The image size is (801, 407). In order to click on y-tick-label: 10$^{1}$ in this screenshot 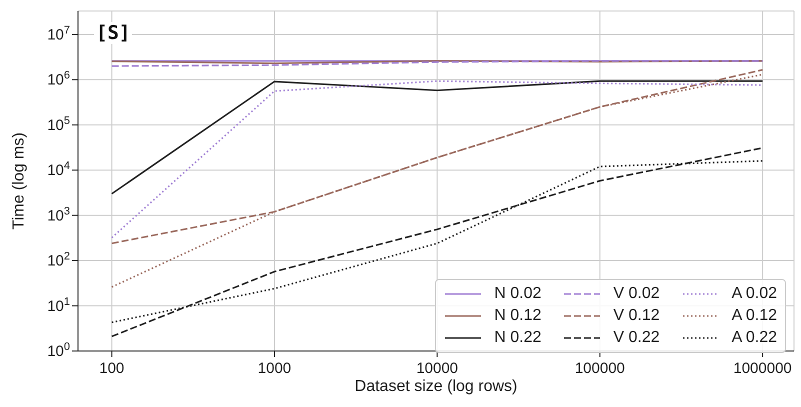, I will do `click(58, 305)`.